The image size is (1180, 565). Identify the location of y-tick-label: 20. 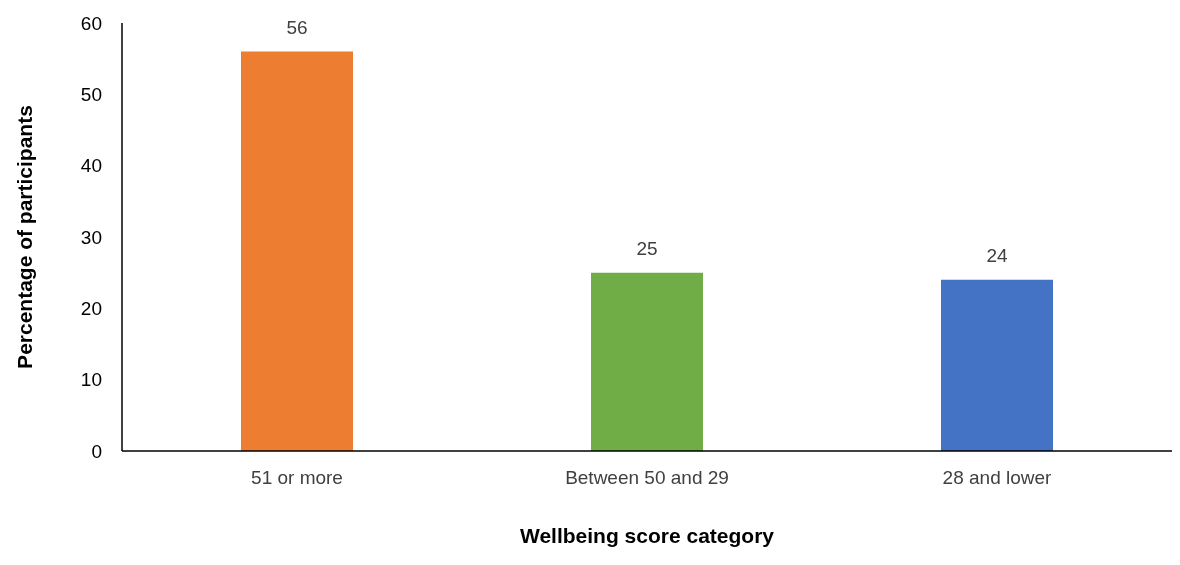
(91, 309).